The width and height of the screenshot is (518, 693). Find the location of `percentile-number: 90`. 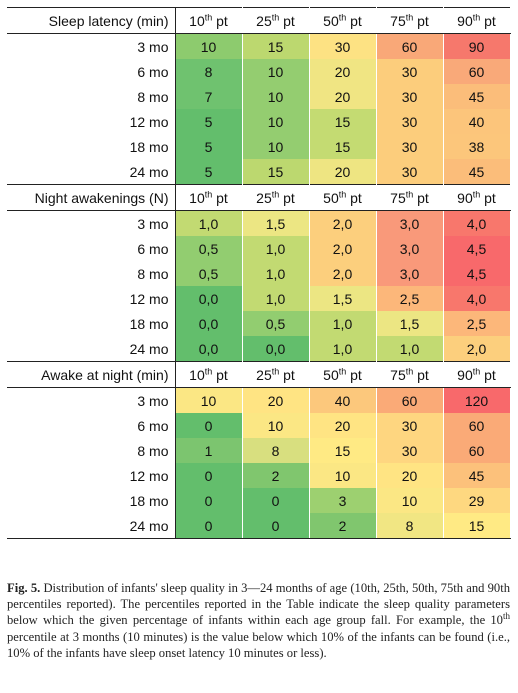

percentile-number: 90 is located at coordinates (465, 197).